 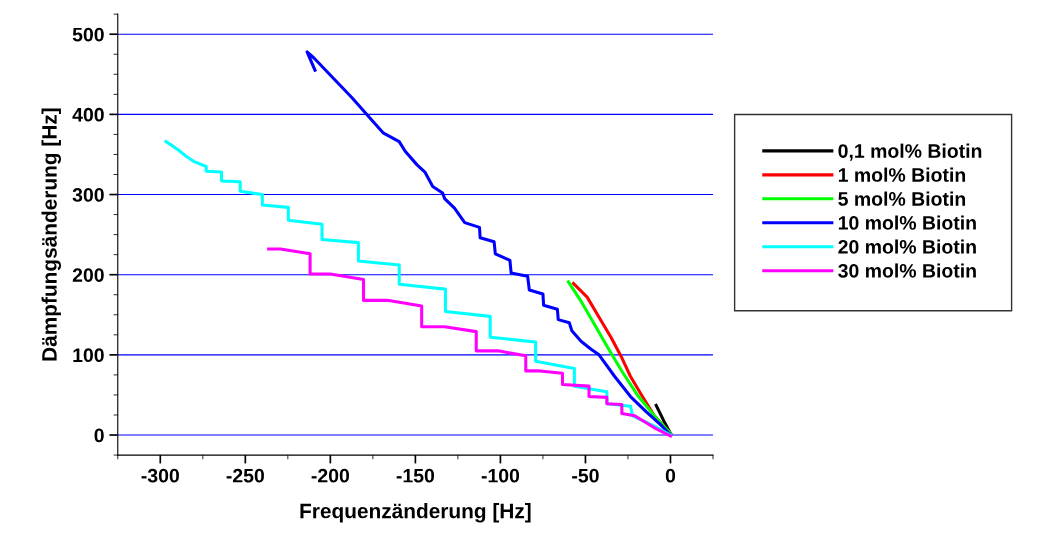 I want to click on legend-label: 0,1 mol% Biotin, so click(x=910, y=152).